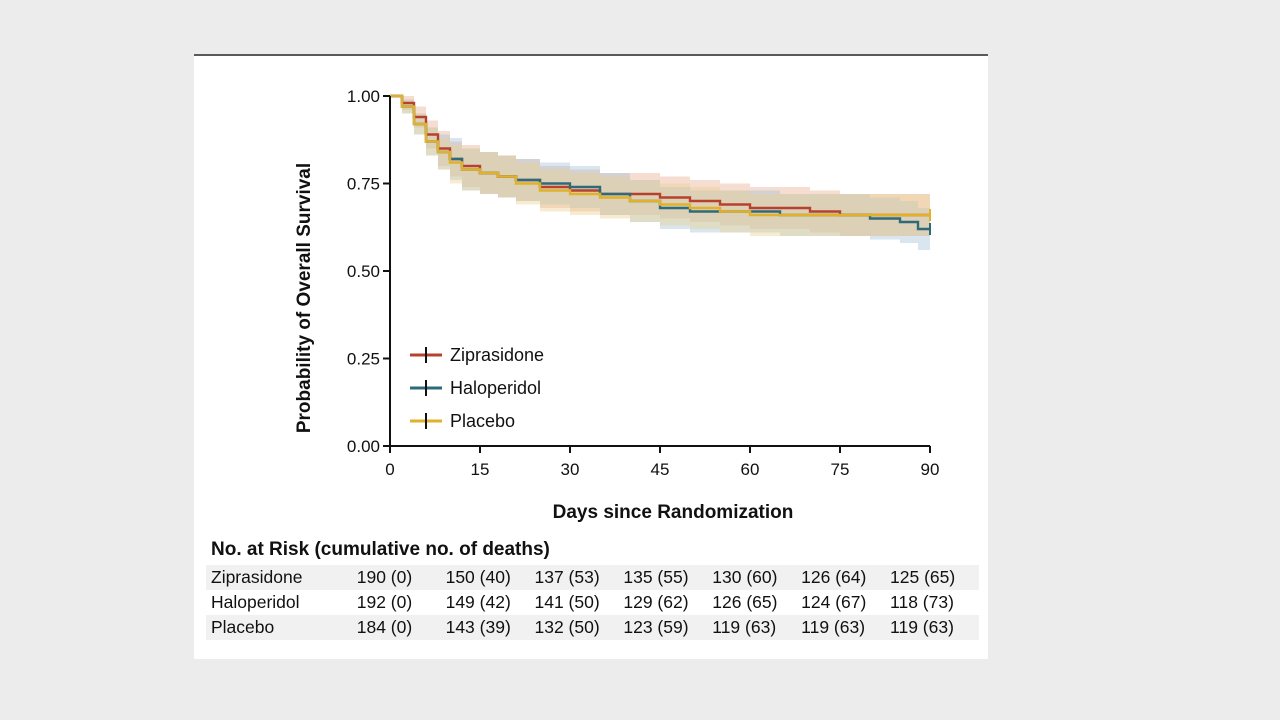 The height and width of the screenshot is (720, 1280). Describe the element at coordinates (570, 469) in the screenshot. I see `x-tick-label: 30` at that location.